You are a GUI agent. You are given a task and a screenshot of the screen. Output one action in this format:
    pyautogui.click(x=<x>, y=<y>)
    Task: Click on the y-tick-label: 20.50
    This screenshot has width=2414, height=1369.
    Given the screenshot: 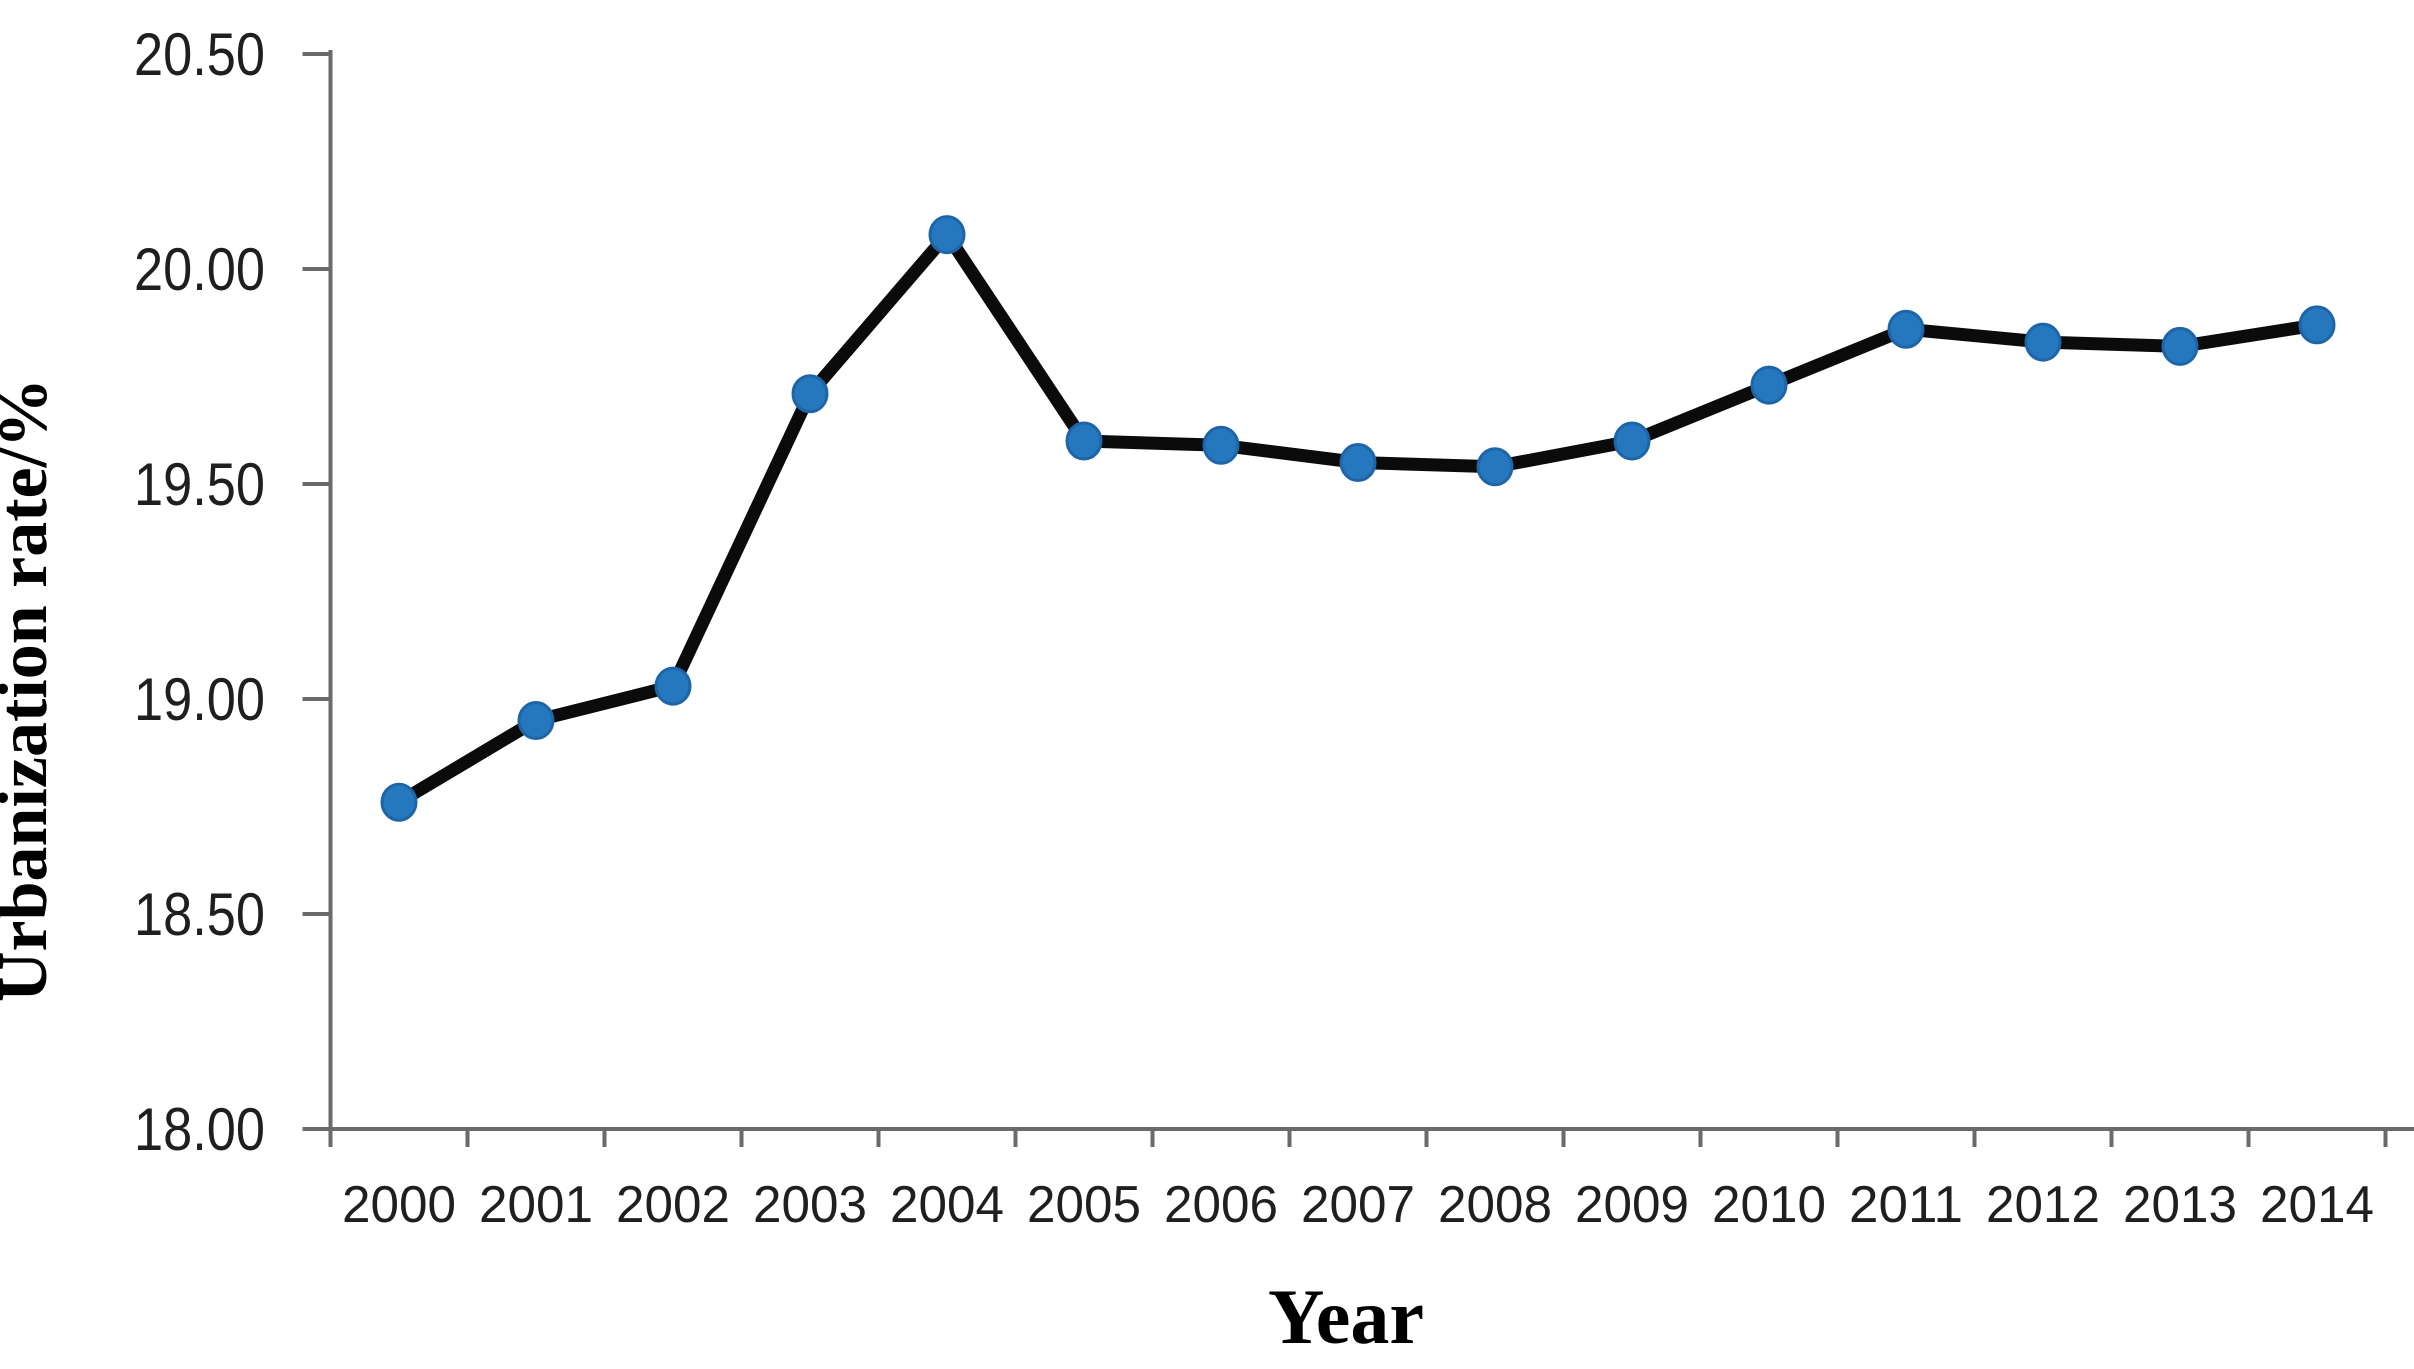 What is the action you would take?
    pyautogui.click(x=199, y=54)
    